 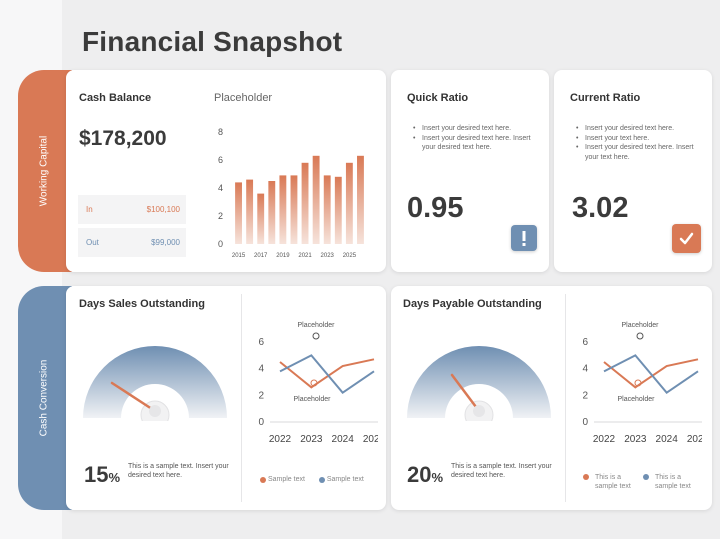 I want to click on bar-chart-title: Placeholder, so click(x=243, y=98).